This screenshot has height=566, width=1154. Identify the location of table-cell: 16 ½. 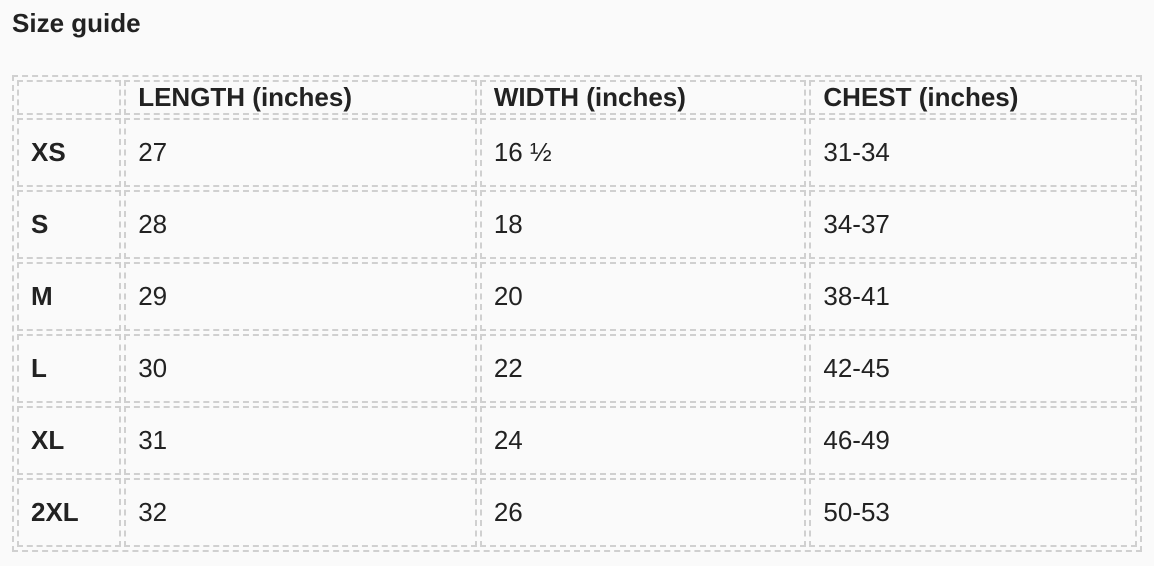
(643, 152).